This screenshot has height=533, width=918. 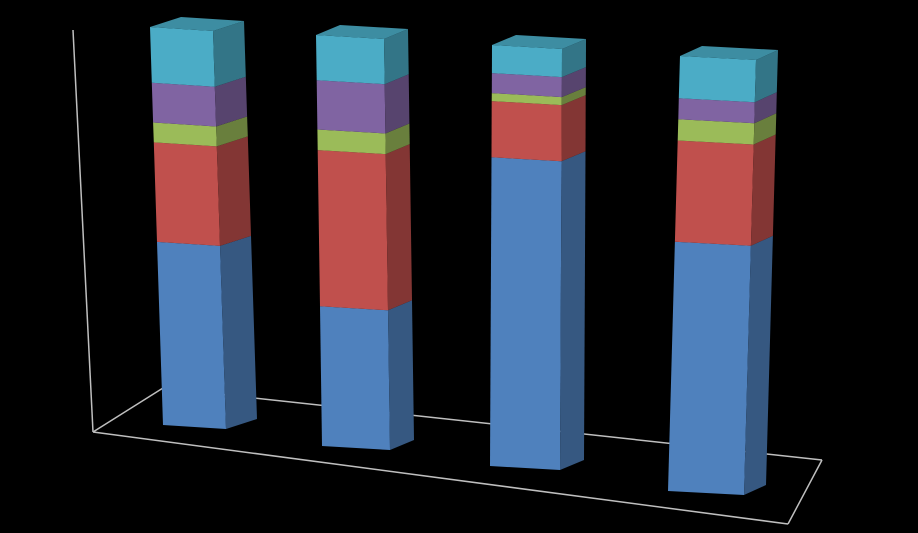 I want to click on bar-1-segment-4-side, so click(x=231, y=101).